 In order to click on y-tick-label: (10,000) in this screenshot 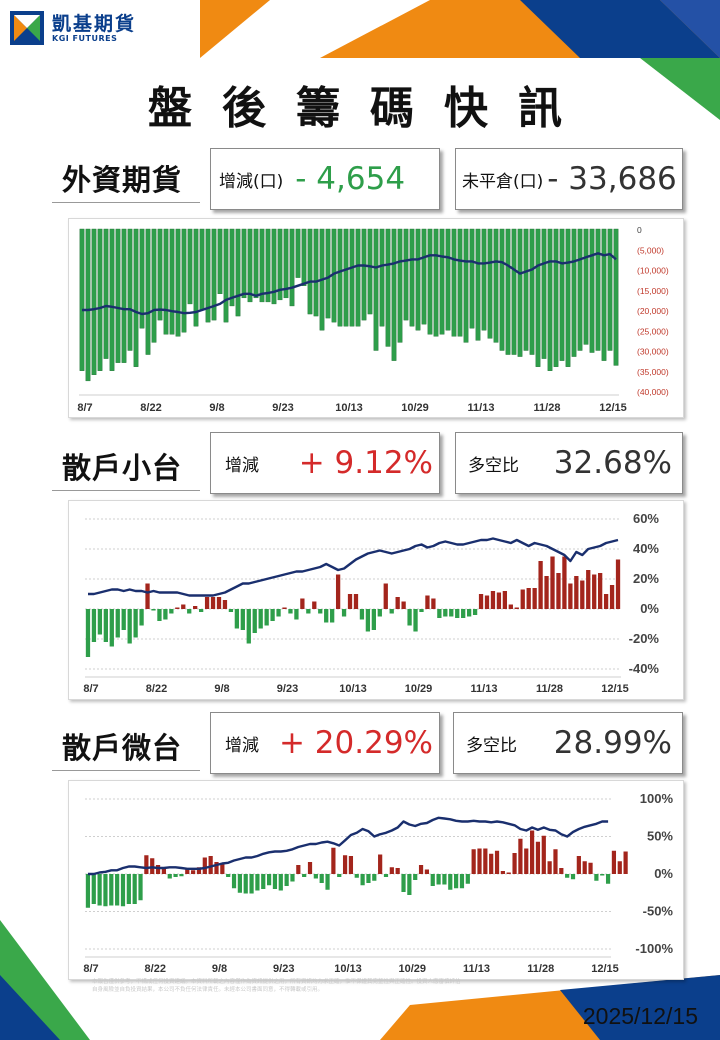, I will do `click(653, 271)`.